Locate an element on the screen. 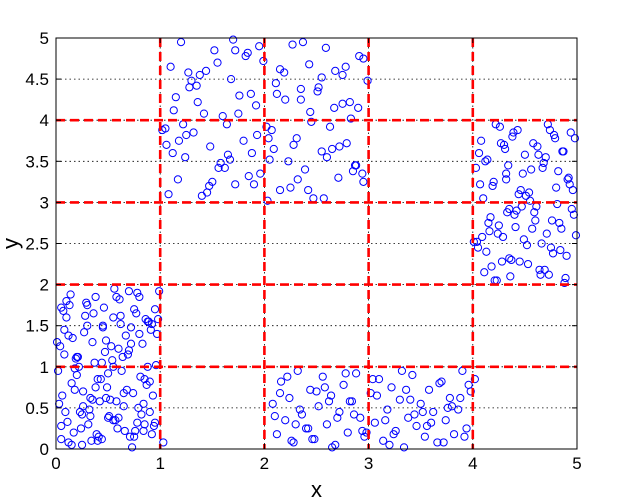  y-tick-label: 0 is located at coordinates (44, 449).